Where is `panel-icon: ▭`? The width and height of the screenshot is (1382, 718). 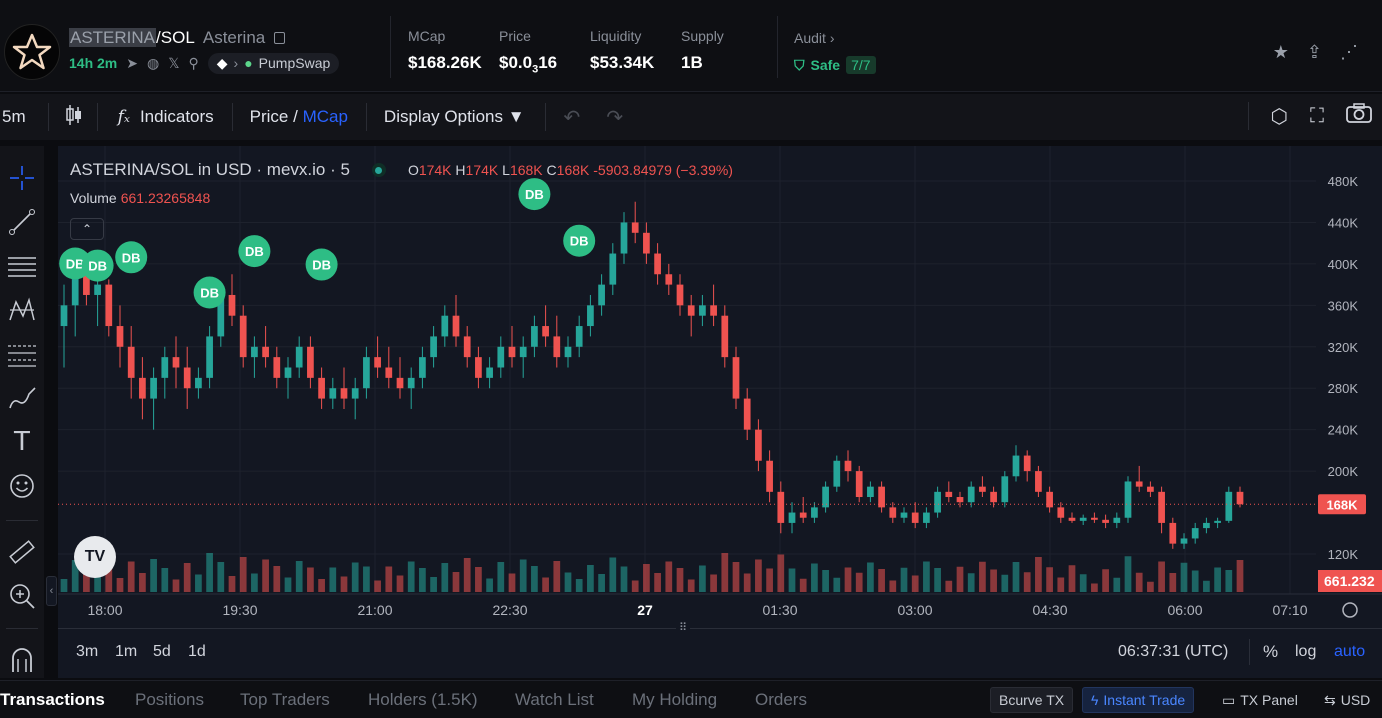 panel-icon: ▭ is located at coordinates (1229, 699).